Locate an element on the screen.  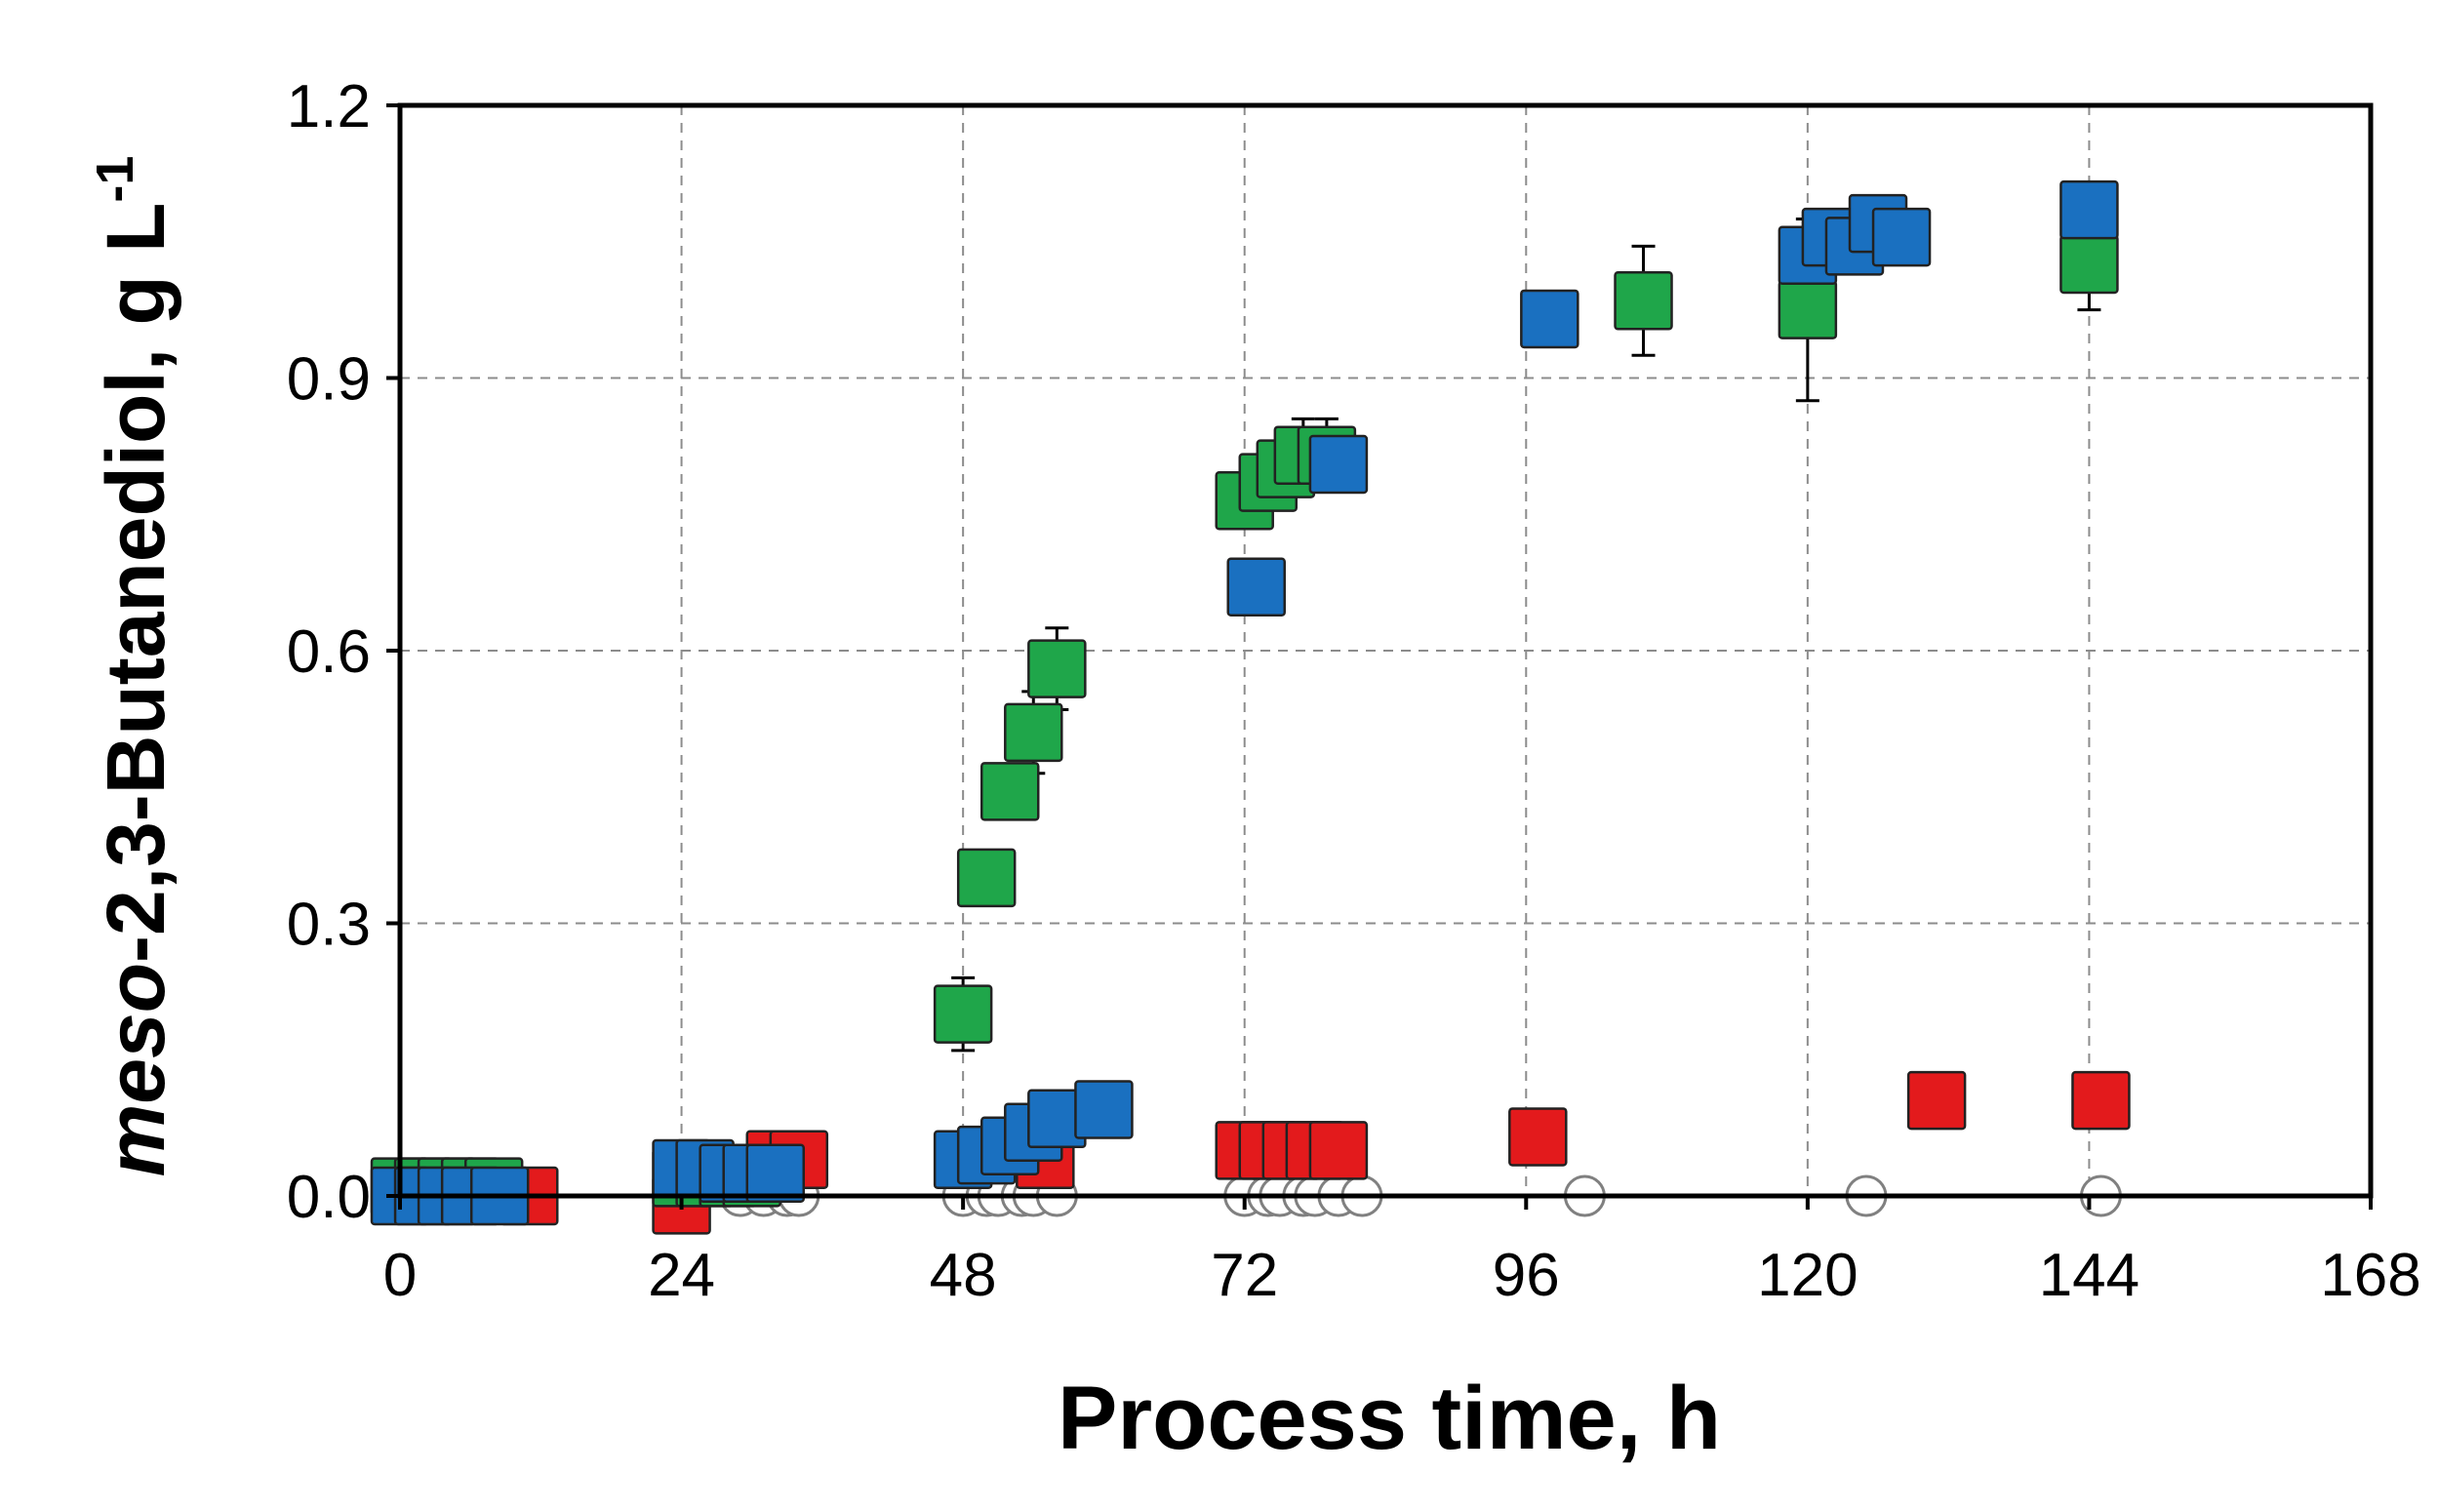
x-tick-label: 48 is located at coordinates (963, 1275).